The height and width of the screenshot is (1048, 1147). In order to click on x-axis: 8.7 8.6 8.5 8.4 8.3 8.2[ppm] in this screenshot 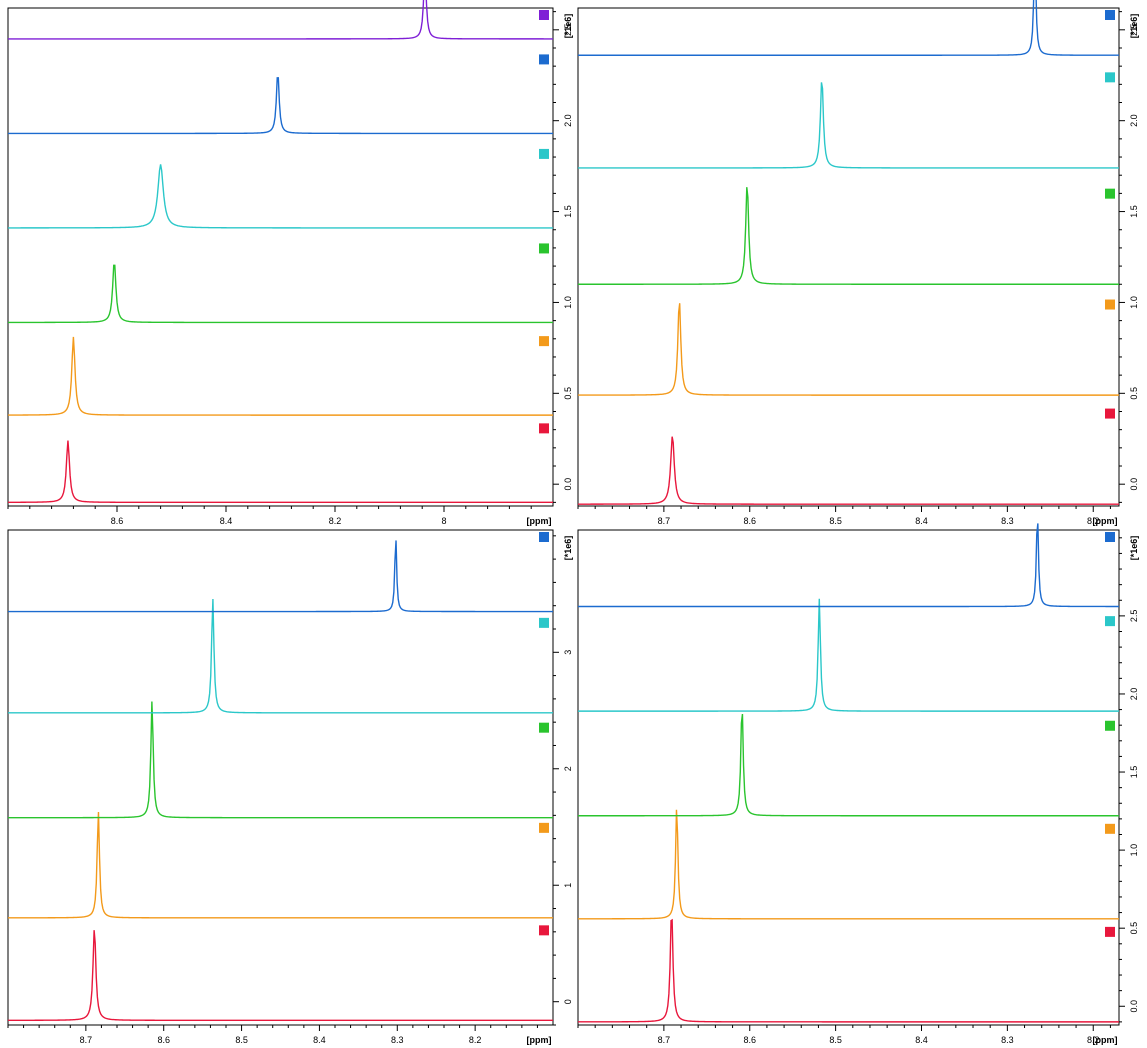, I will do `click(847, 516)`.